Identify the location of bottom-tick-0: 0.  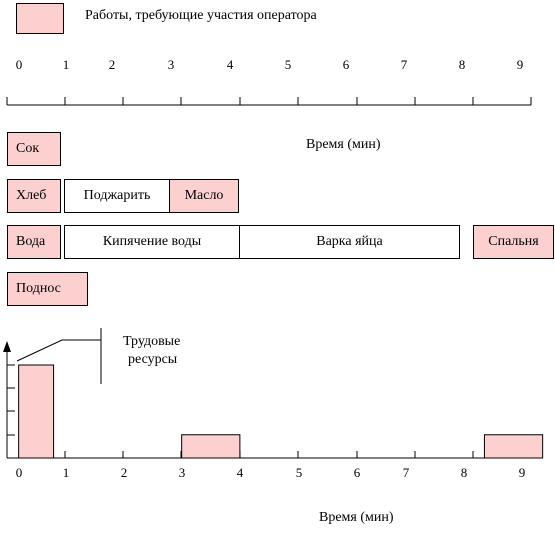
(19, 472).